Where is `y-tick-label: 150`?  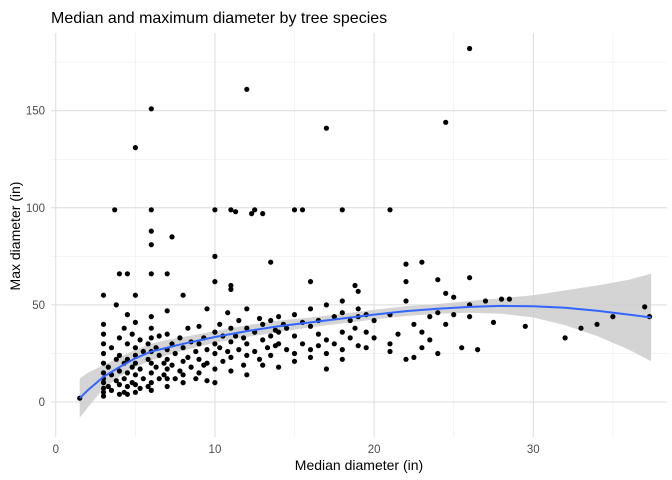 y-tick-label: 150 is located at coordinates (35, 112).